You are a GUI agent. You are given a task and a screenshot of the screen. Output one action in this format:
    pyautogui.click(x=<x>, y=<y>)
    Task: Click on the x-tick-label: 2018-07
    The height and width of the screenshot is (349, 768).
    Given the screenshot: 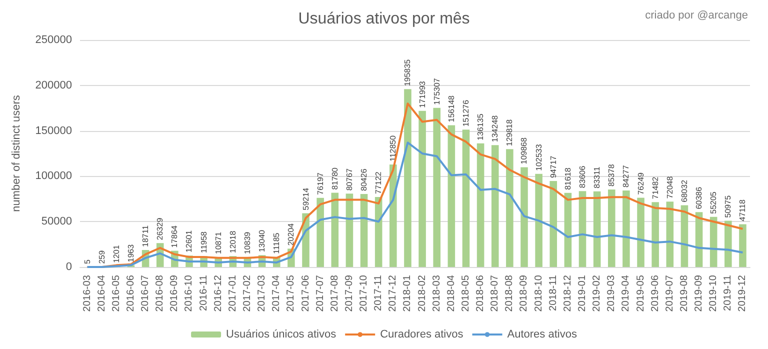 What is the action you would take?
    pyautogui.click(x=495, y=293)
    